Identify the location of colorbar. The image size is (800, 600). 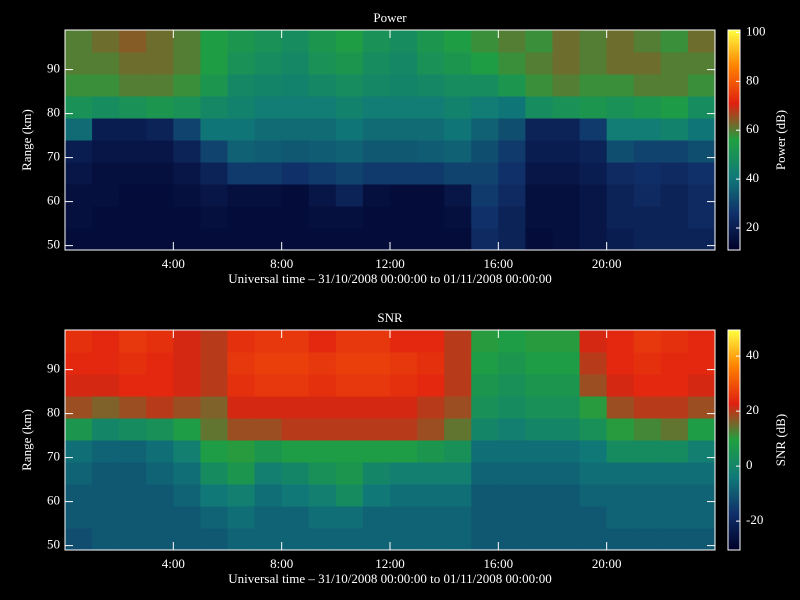
(734, 140).